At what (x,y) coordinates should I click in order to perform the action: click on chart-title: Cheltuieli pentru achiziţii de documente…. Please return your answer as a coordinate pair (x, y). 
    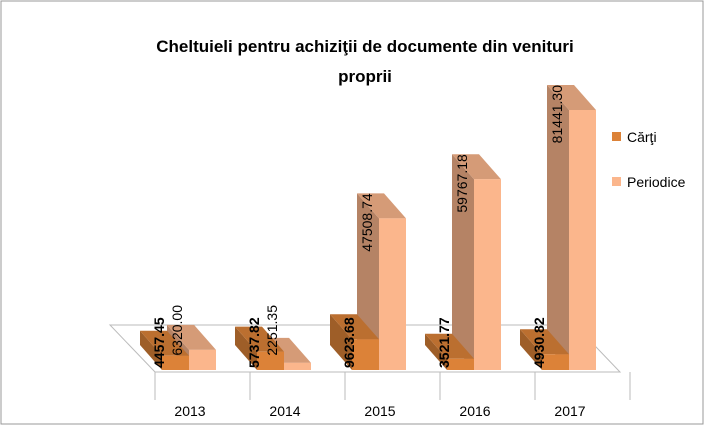
    Looking at the image, I should click on (365, 61).